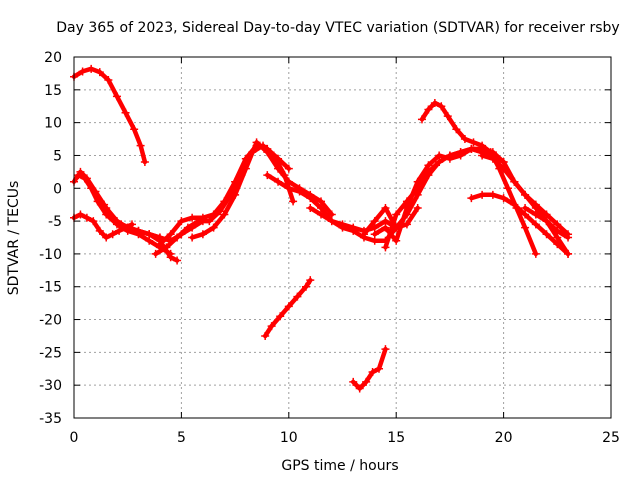 The image size is (640, 480). What do you see at coordinates (50, 321) in the screenshot?
I see `y-tick-label: -20` at bounding box center [50, 321].